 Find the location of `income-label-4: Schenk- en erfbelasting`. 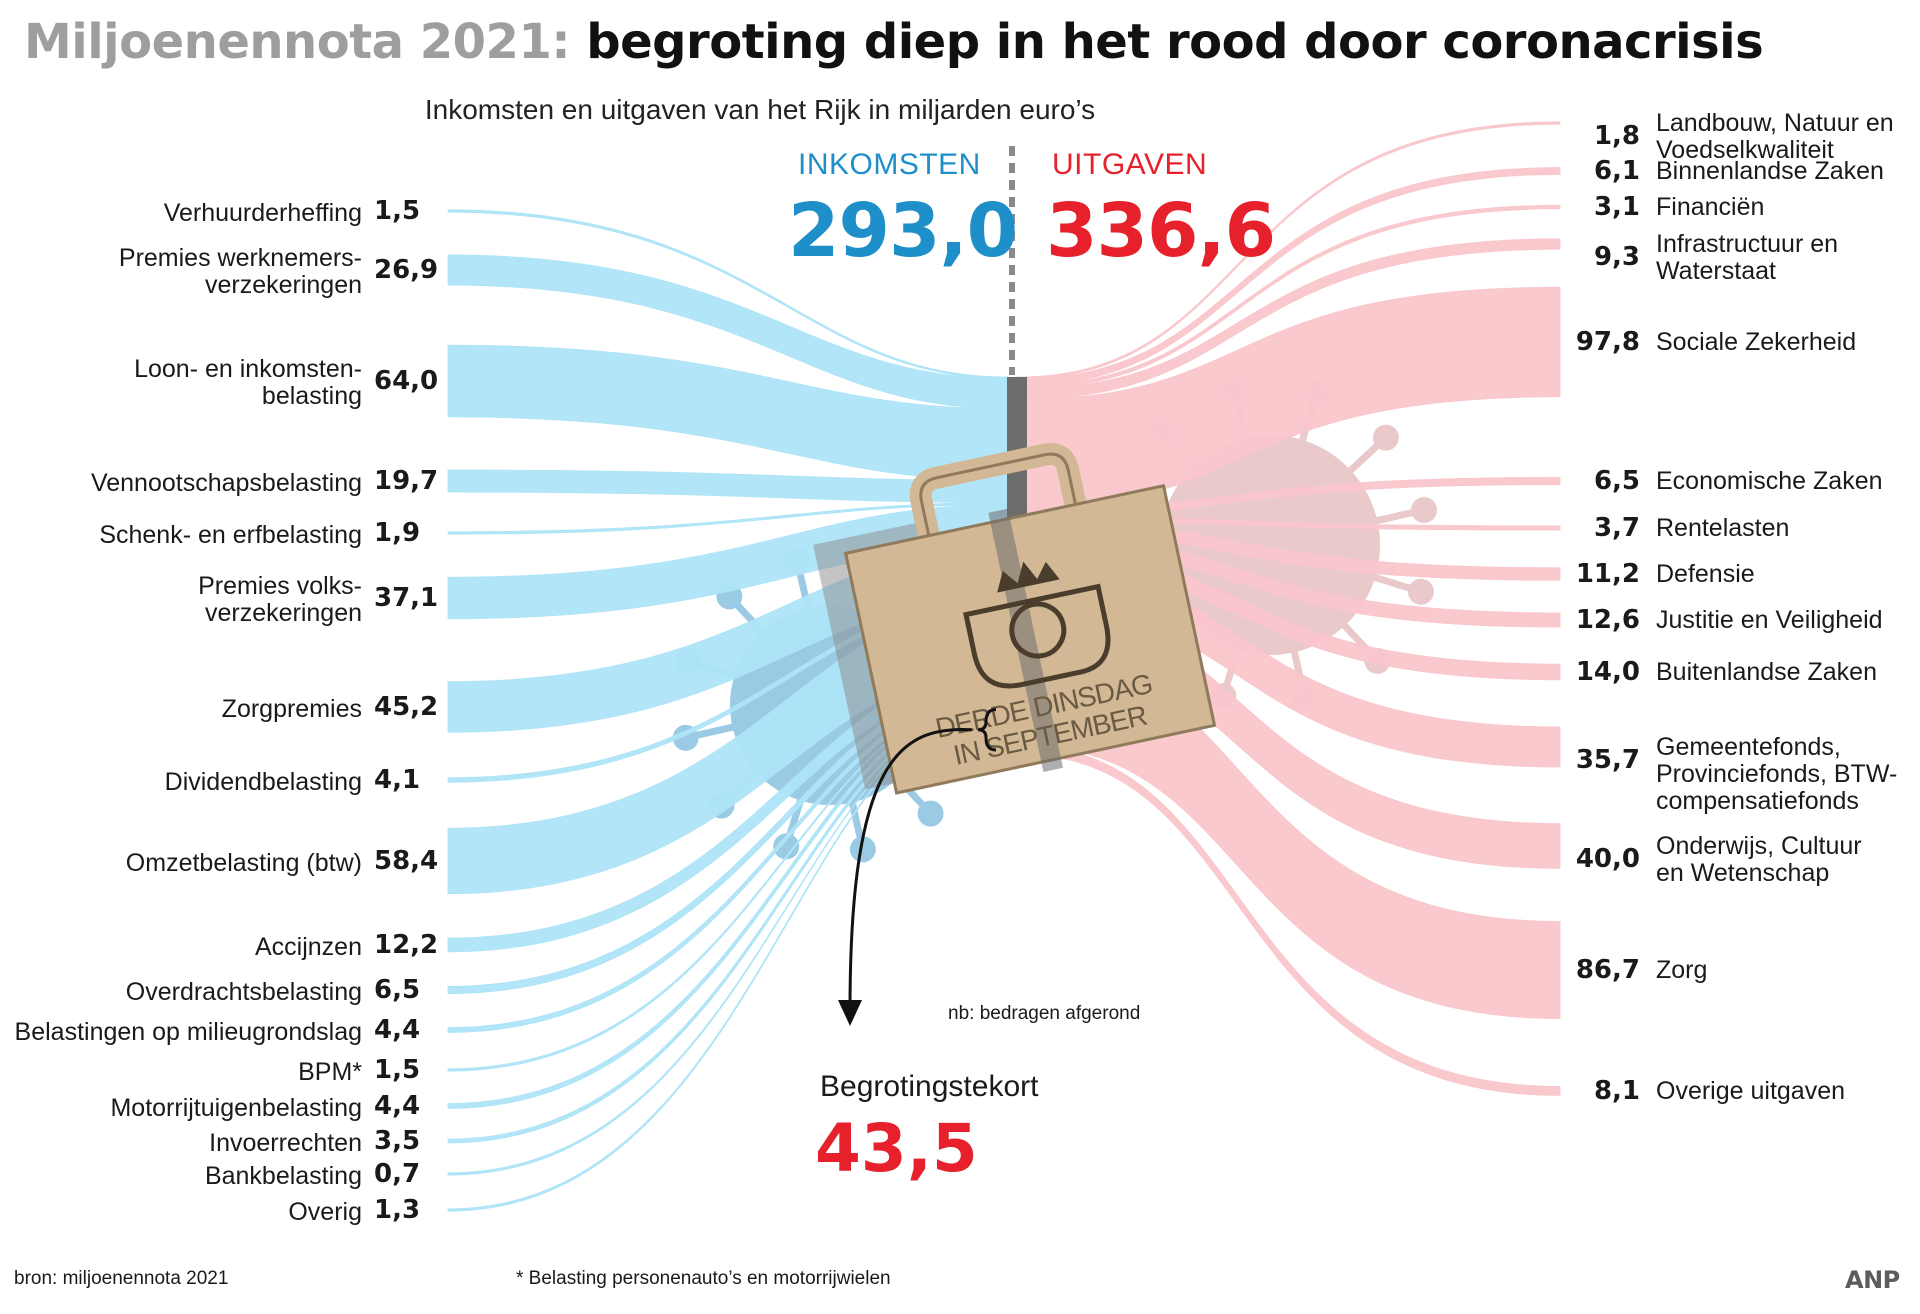

income-label-4: Schenk- en erfbelasting is located at coordinates (230, 534).